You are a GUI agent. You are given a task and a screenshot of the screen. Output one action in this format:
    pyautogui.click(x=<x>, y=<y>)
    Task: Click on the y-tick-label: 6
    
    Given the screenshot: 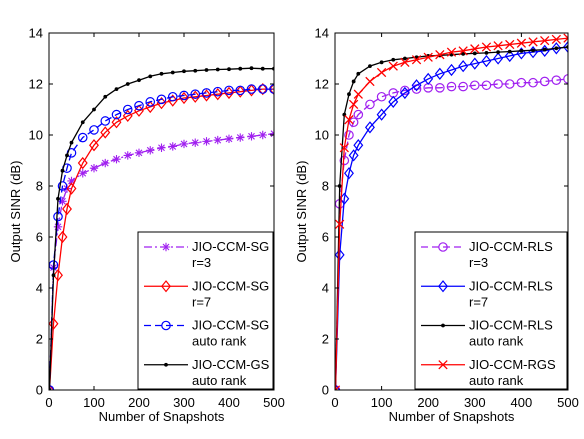 What is the action you would take?
    pyautogui.click(x=39, y=237)
    